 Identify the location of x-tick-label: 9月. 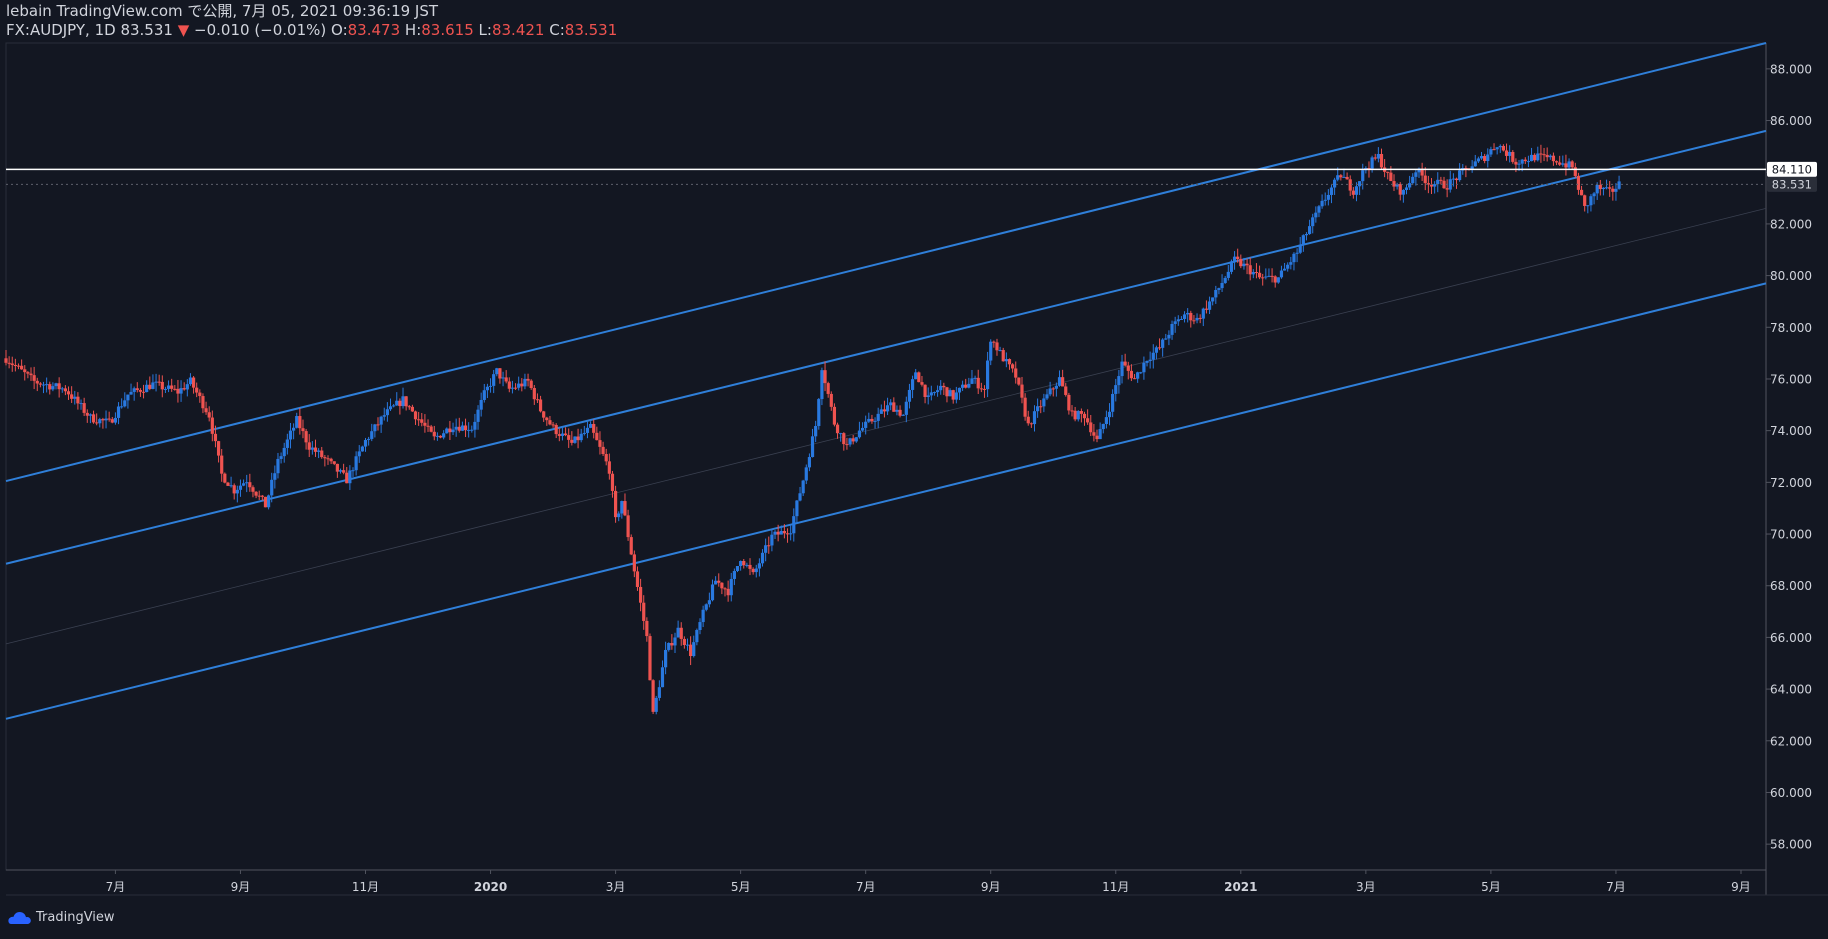
(1741, 887).